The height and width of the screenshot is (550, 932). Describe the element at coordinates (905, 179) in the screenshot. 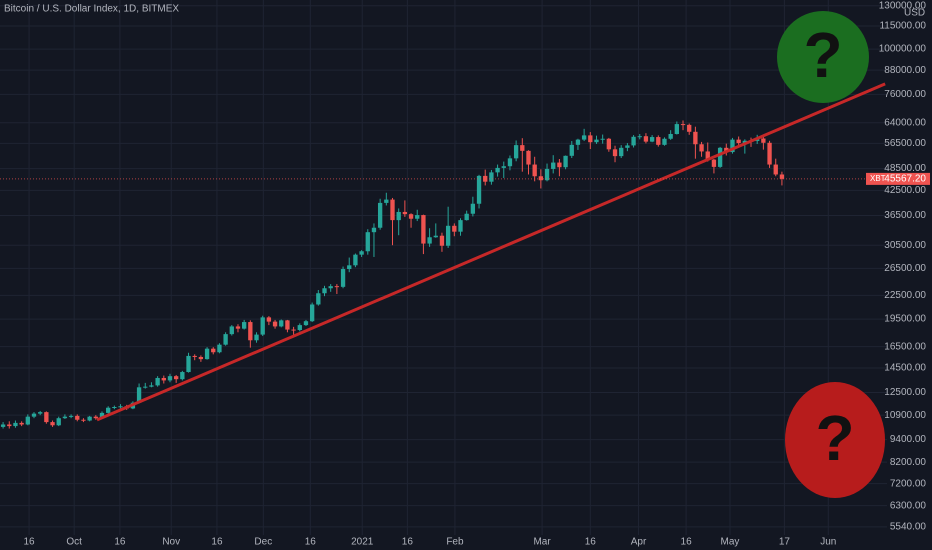

I see `last-price-label: 45567.20` at that location.